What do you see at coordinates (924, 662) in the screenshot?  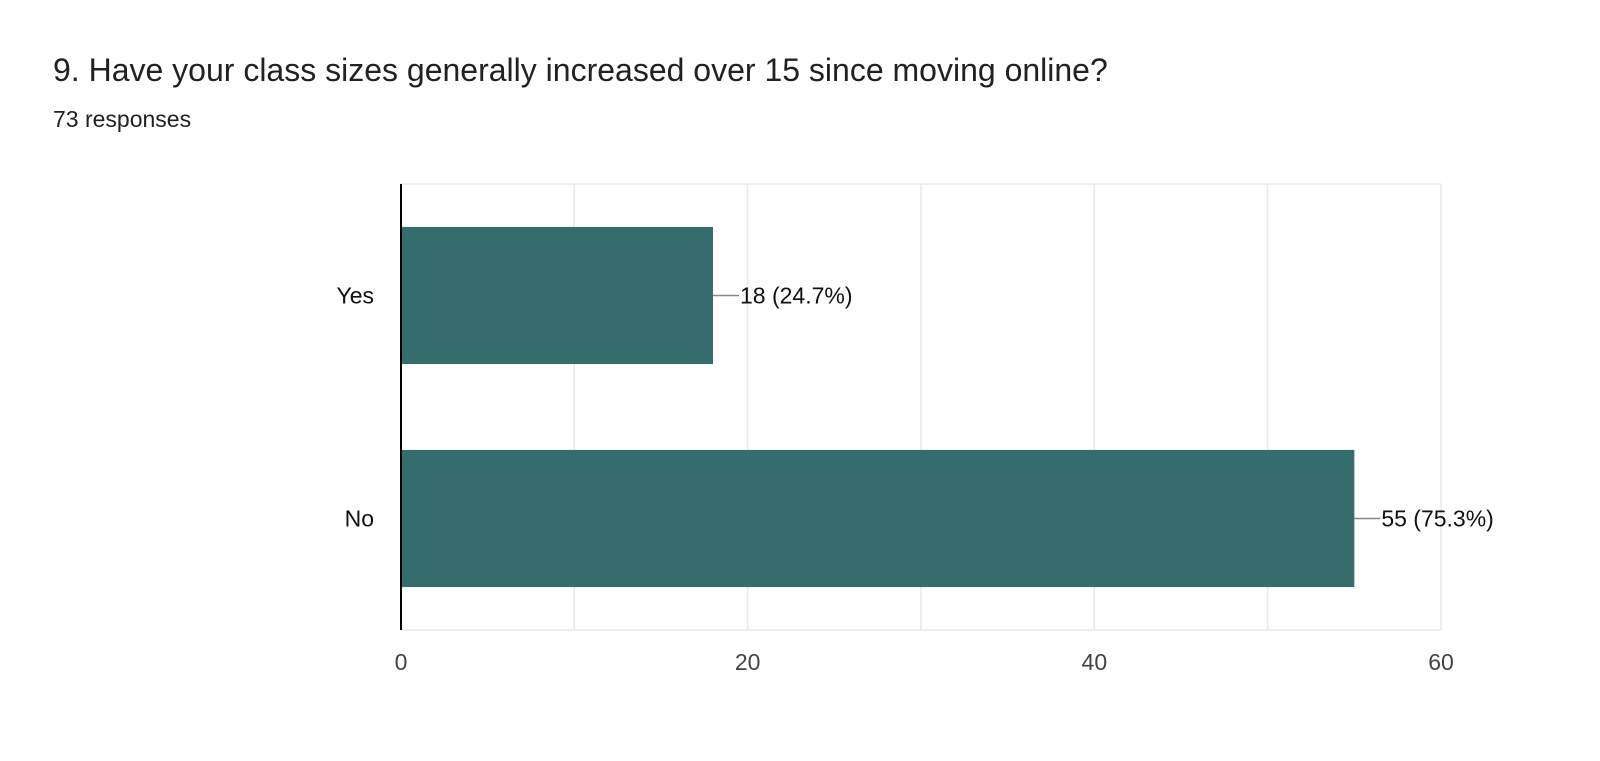 I see `x-axis-ticks: 0 20 40 60` at bounding box center [924, 662].